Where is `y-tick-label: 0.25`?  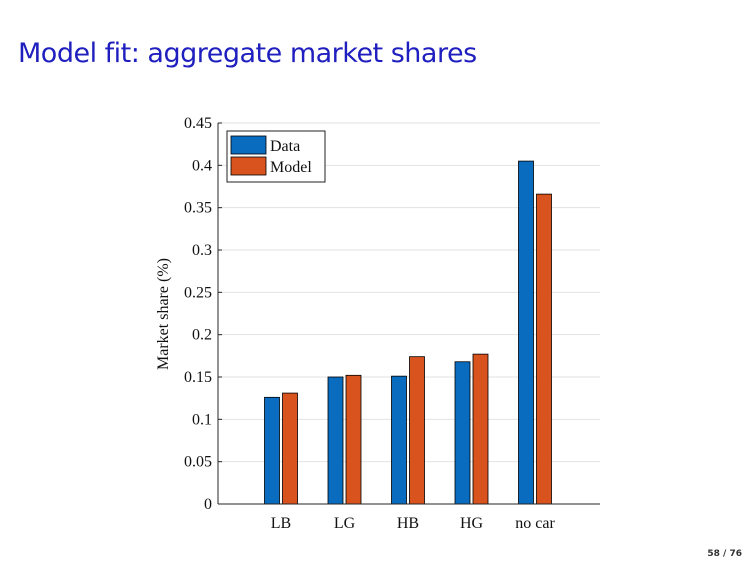 y-tick-label: 0.25 is located at coordinates (198, 292).